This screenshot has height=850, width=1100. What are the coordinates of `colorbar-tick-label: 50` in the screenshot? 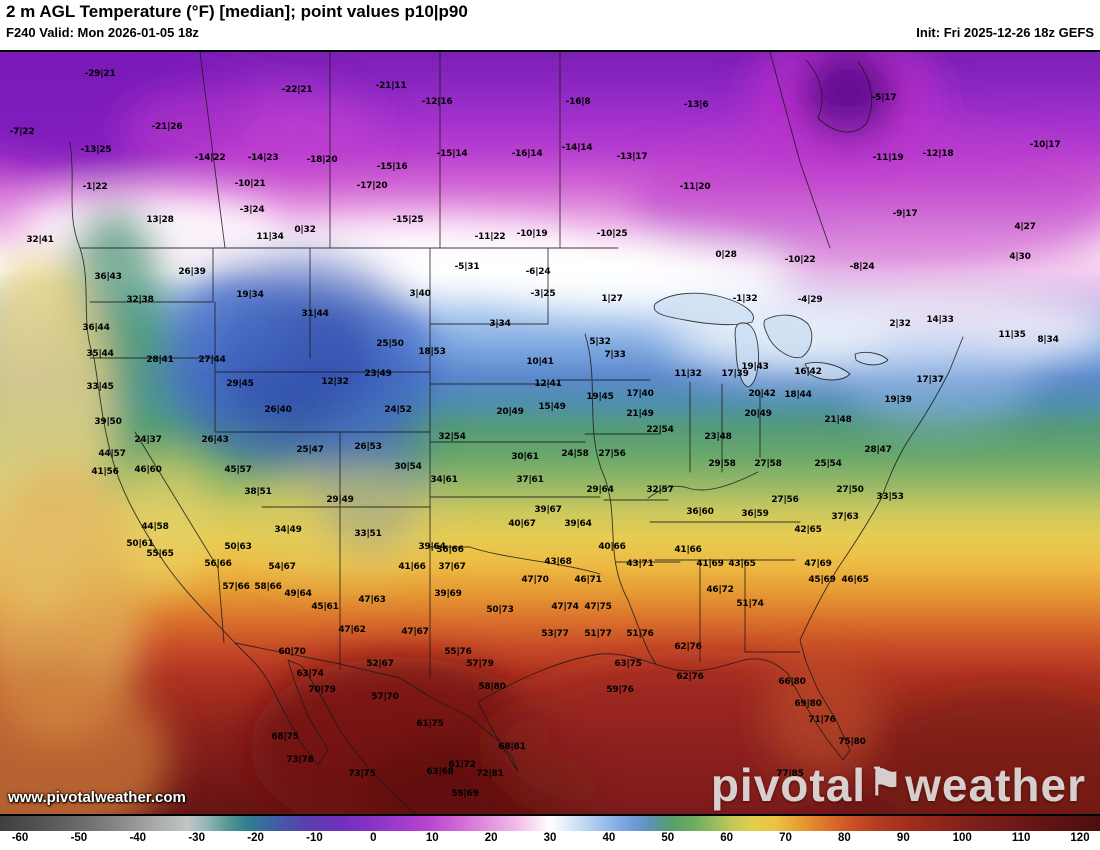 It's located at (668, 838).